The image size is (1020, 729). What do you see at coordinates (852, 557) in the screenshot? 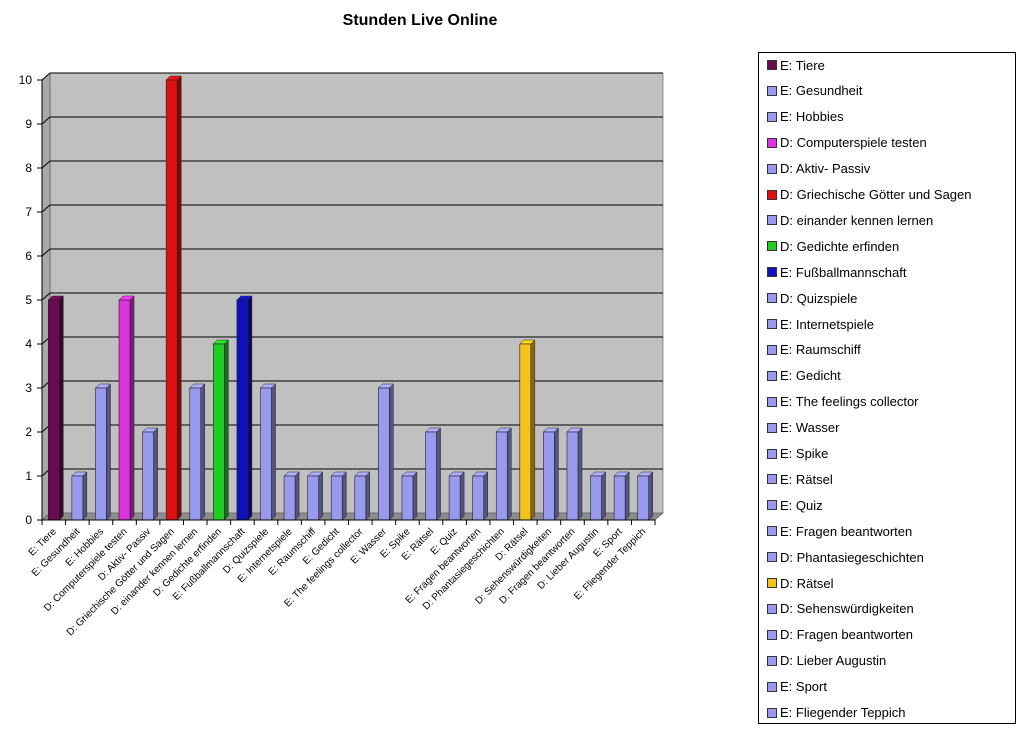
I see `legend-label: D: Phantasiegeschichten` at bounding box center [852, 557].